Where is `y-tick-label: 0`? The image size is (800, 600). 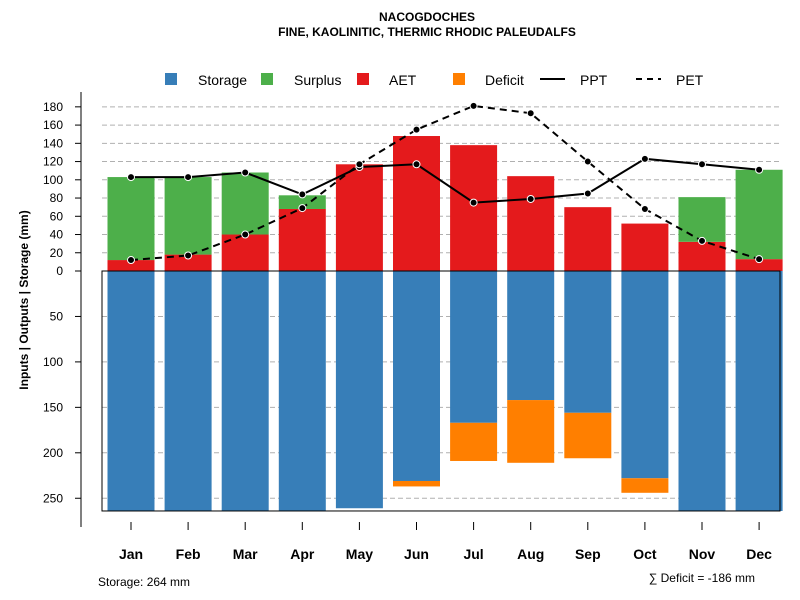 y-tick-label: 0 is located at coordinates (59, 271).